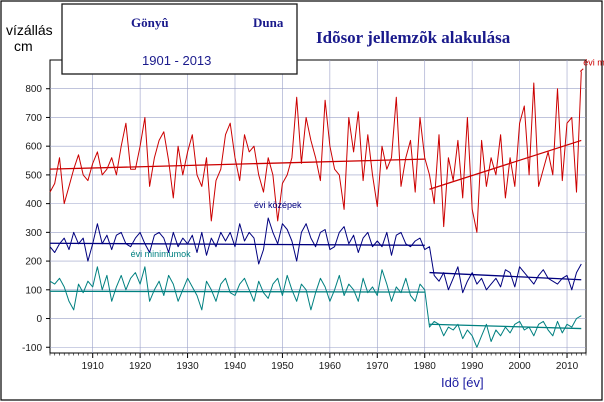 The height and width of the screenshot is (402, 604). I want to click on series-label-3: évi minimumok, so click(161, 254).